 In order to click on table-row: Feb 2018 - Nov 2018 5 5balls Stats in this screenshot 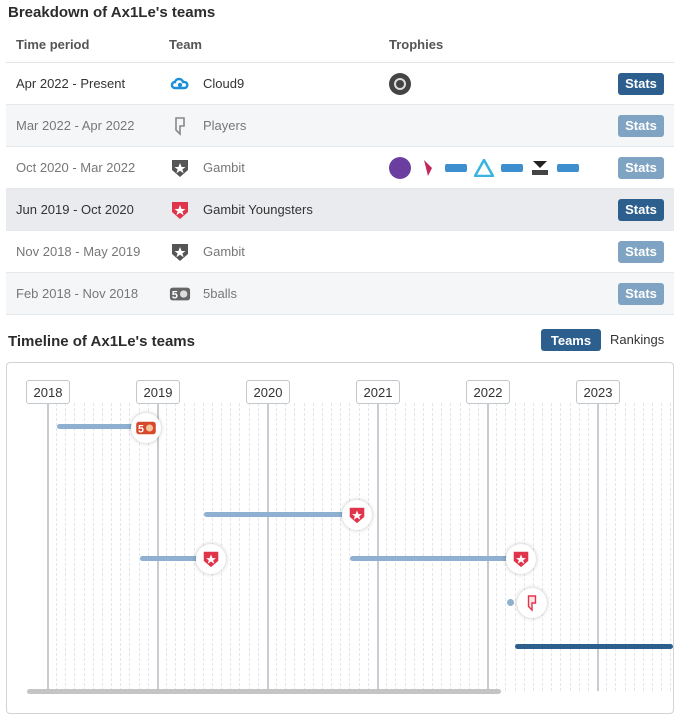, I will do `click(340, 294)`.